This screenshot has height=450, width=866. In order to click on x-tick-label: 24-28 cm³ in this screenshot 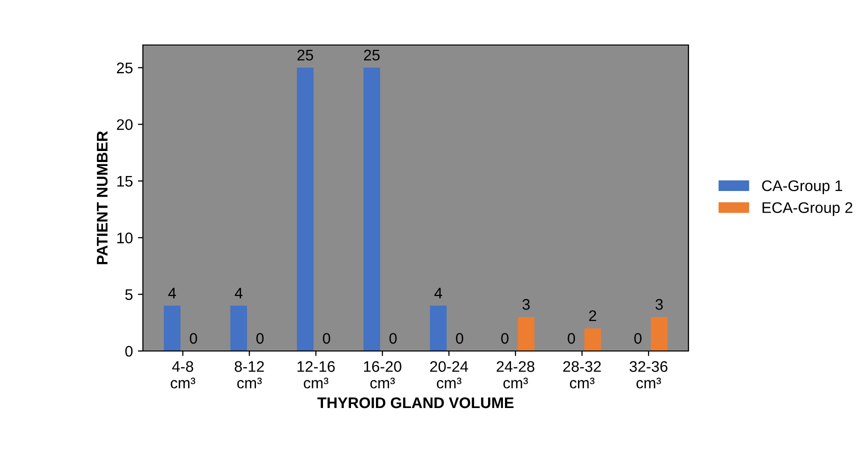, I will do `click(515, 374)`.